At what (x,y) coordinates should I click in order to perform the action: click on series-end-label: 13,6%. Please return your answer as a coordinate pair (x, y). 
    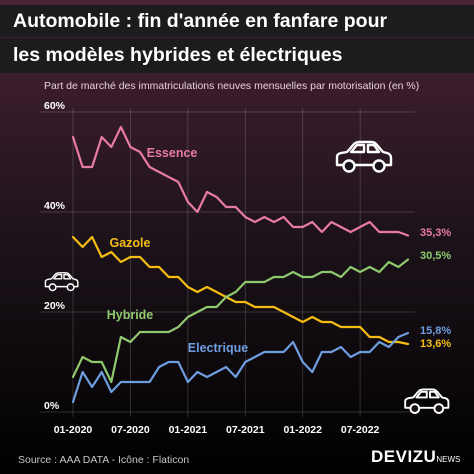
    Looking at the image, I should click on (435, 344).